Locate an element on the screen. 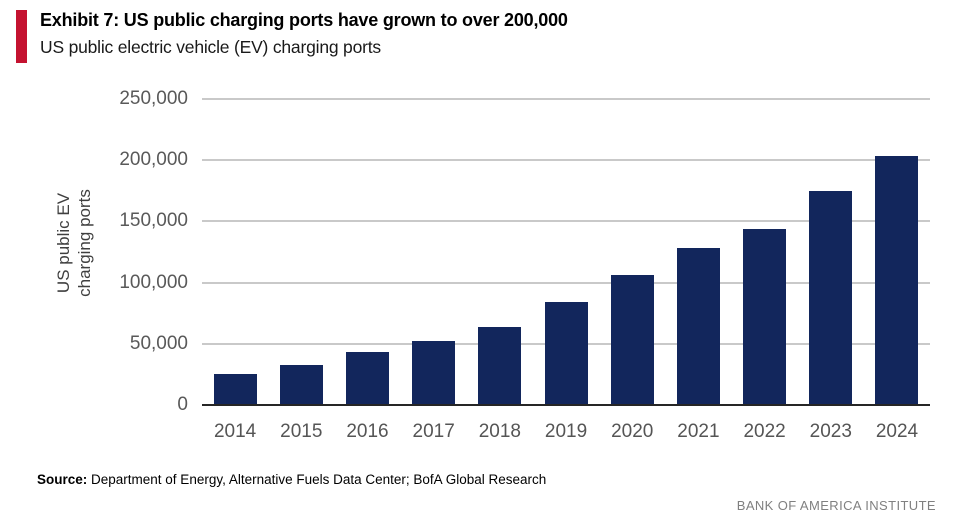  x-axis-line is located at coordinates (566, 405).